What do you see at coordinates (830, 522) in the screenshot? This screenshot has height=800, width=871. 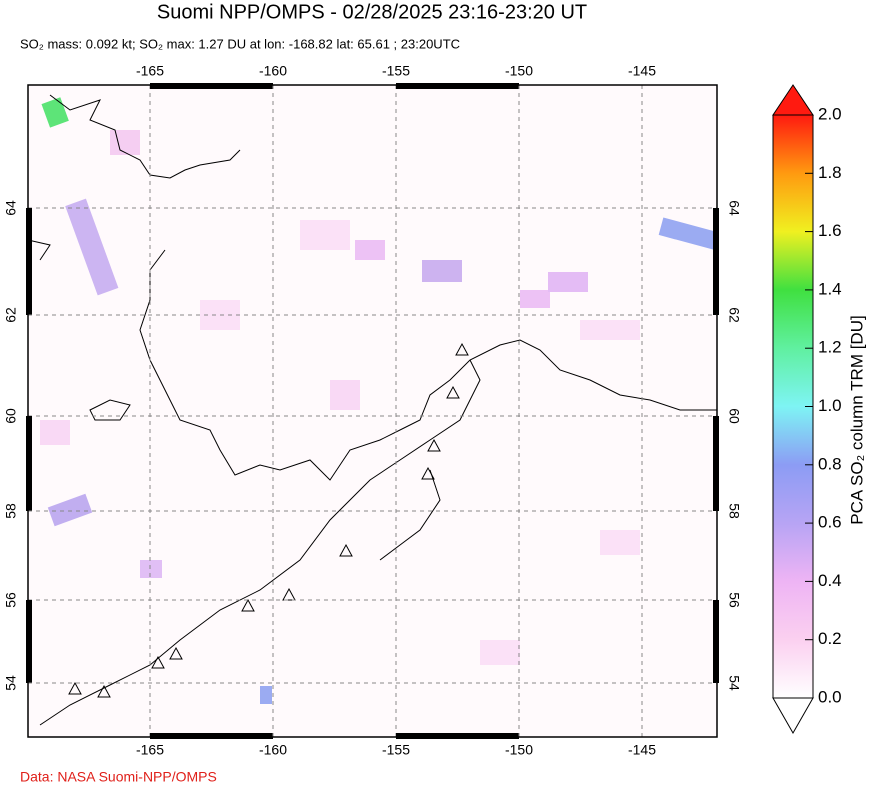 I see `colorbar-tick-label: 0.6` at bounding box center [830, 522].